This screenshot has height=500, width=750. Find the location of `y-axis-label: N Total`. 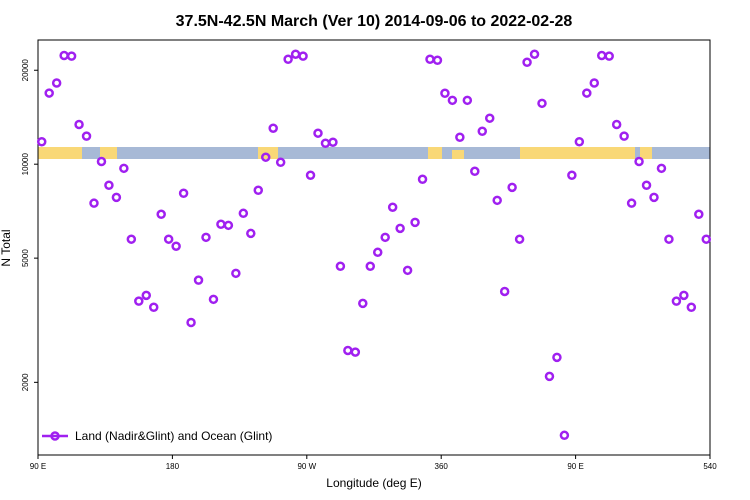

y-axis-label: N Total is located at coordinates (6, 247).